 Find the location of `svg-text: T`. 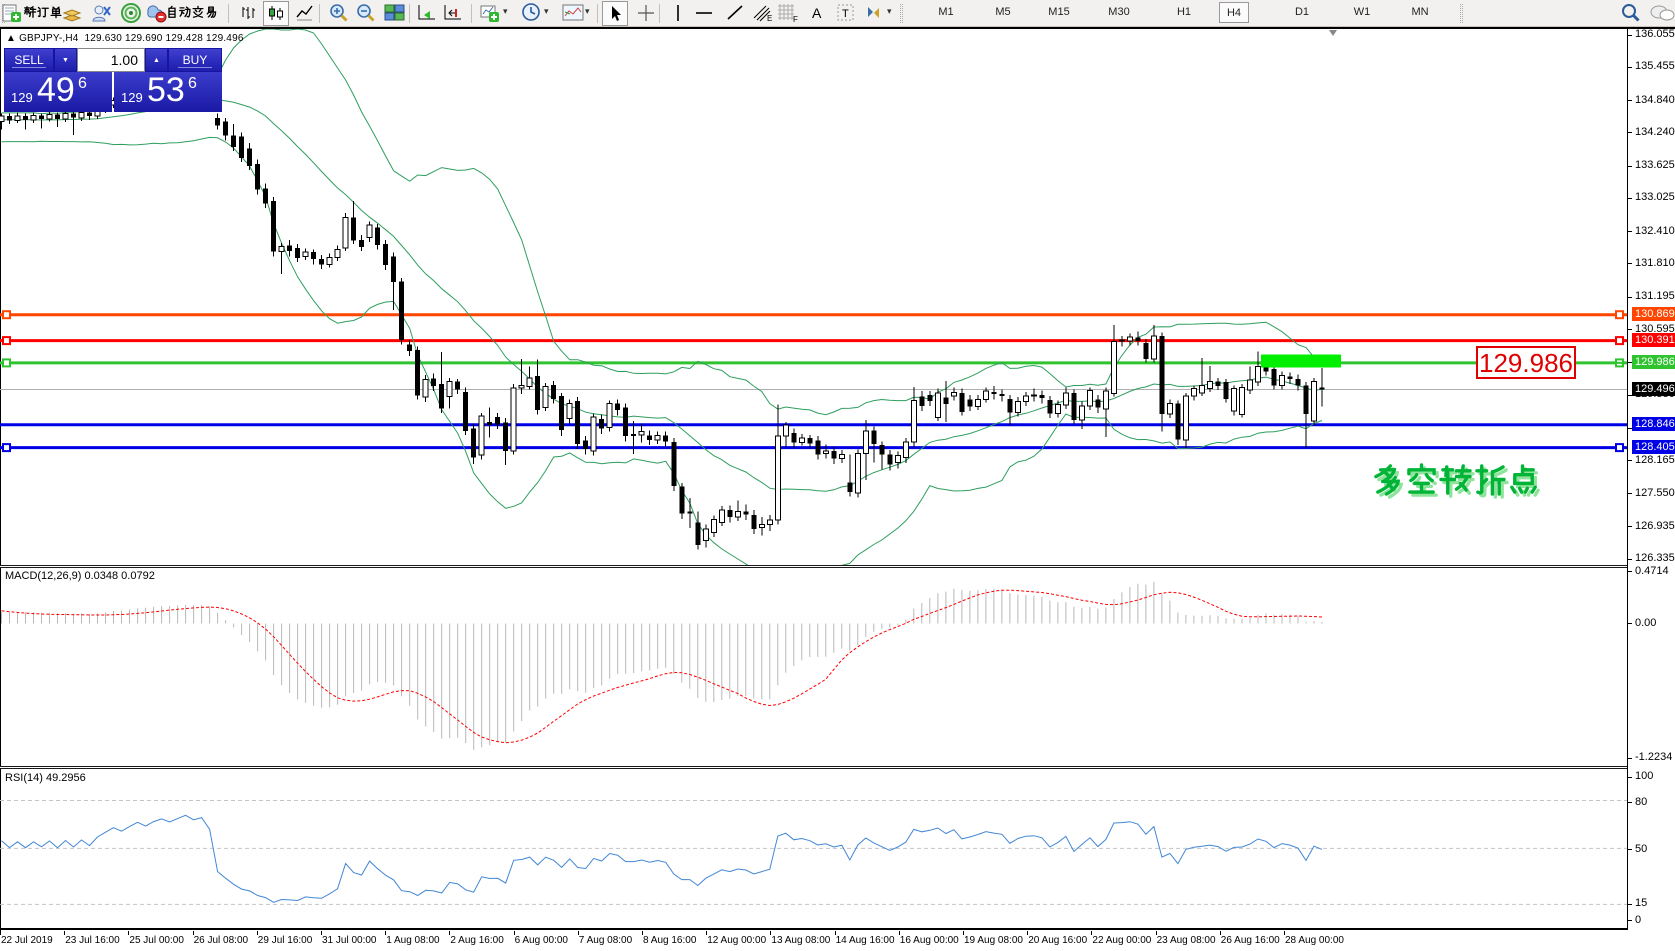

svg-text: T is located at coordinates (845, 14).